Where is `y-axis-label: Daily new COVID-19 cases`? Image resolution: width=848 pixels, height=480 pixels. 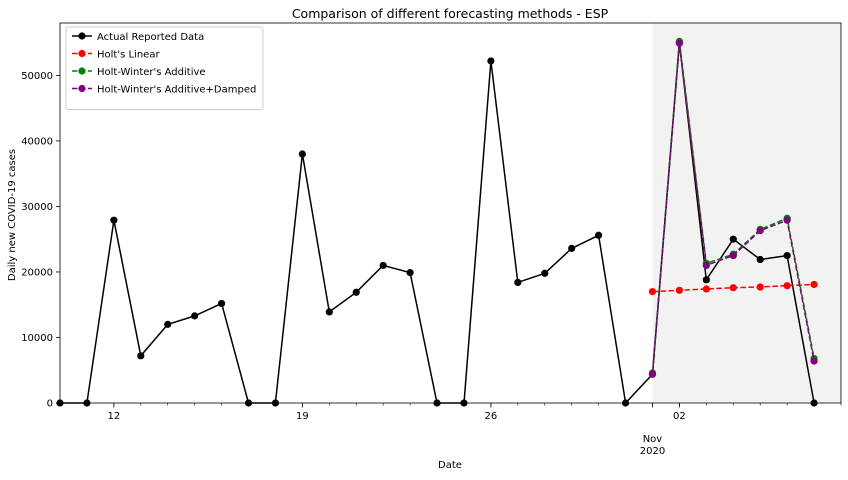 y-axis-label: Daily new COVID-19 cases is located at coordinates (12, 215).